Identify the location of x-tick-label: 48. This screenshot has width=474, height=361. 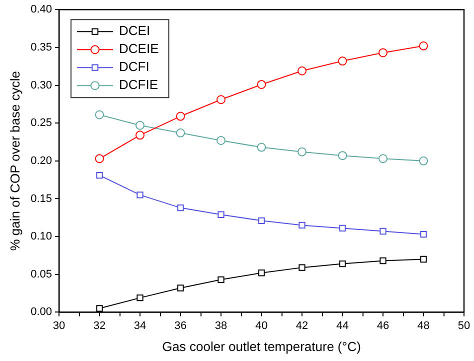
(423, 326).